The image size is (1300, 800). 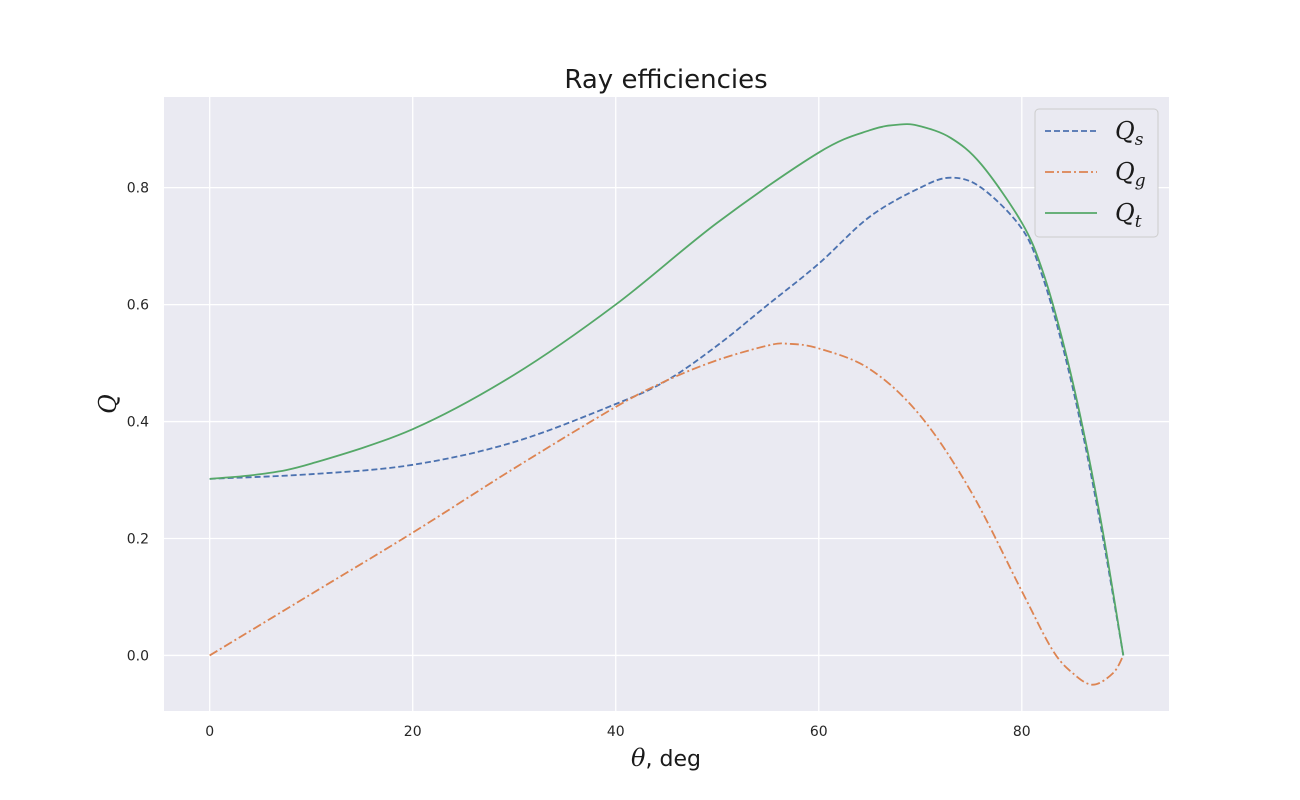 I want to click on y-tick-label: 0.4, so click(x=138, y=423).